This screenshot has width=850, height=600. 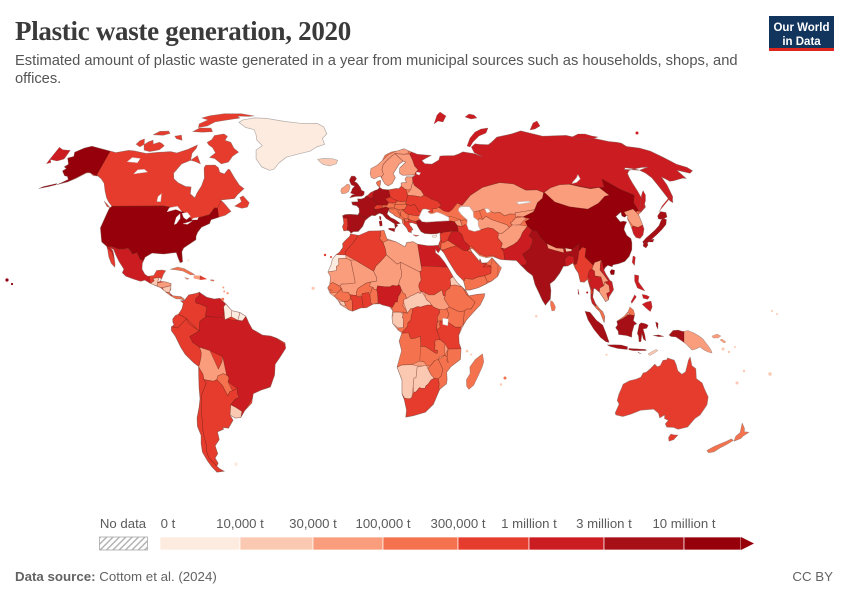 I want to click on svg-text: 30,000 t, so click(x=313, y=523).